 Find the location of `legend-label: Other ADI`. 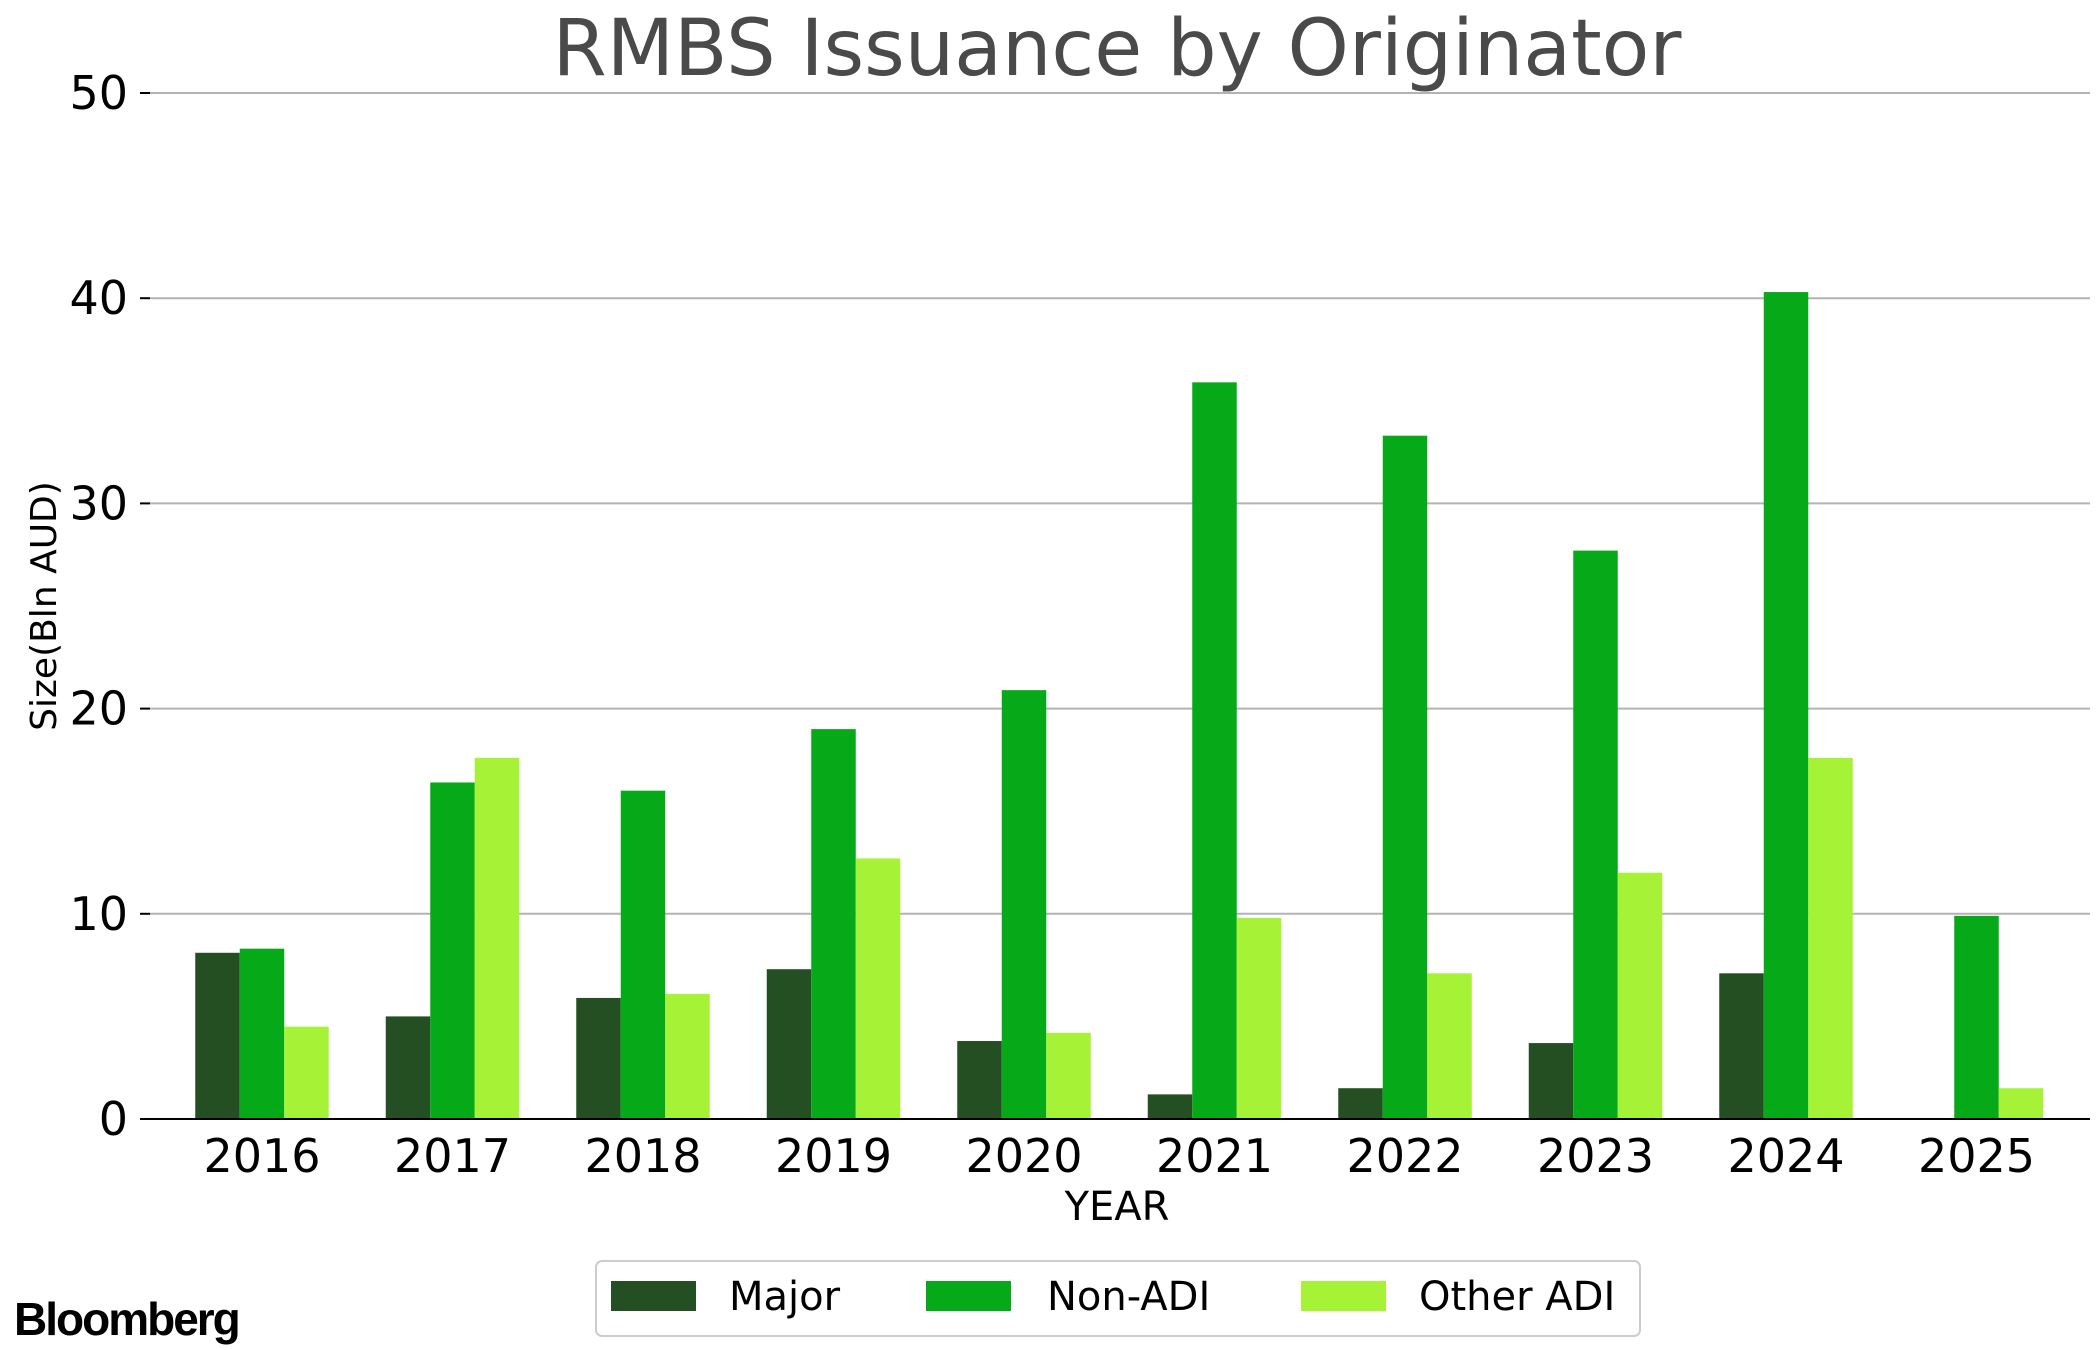

legend-label: Other ADI is located at coordinates (1517, 1297).